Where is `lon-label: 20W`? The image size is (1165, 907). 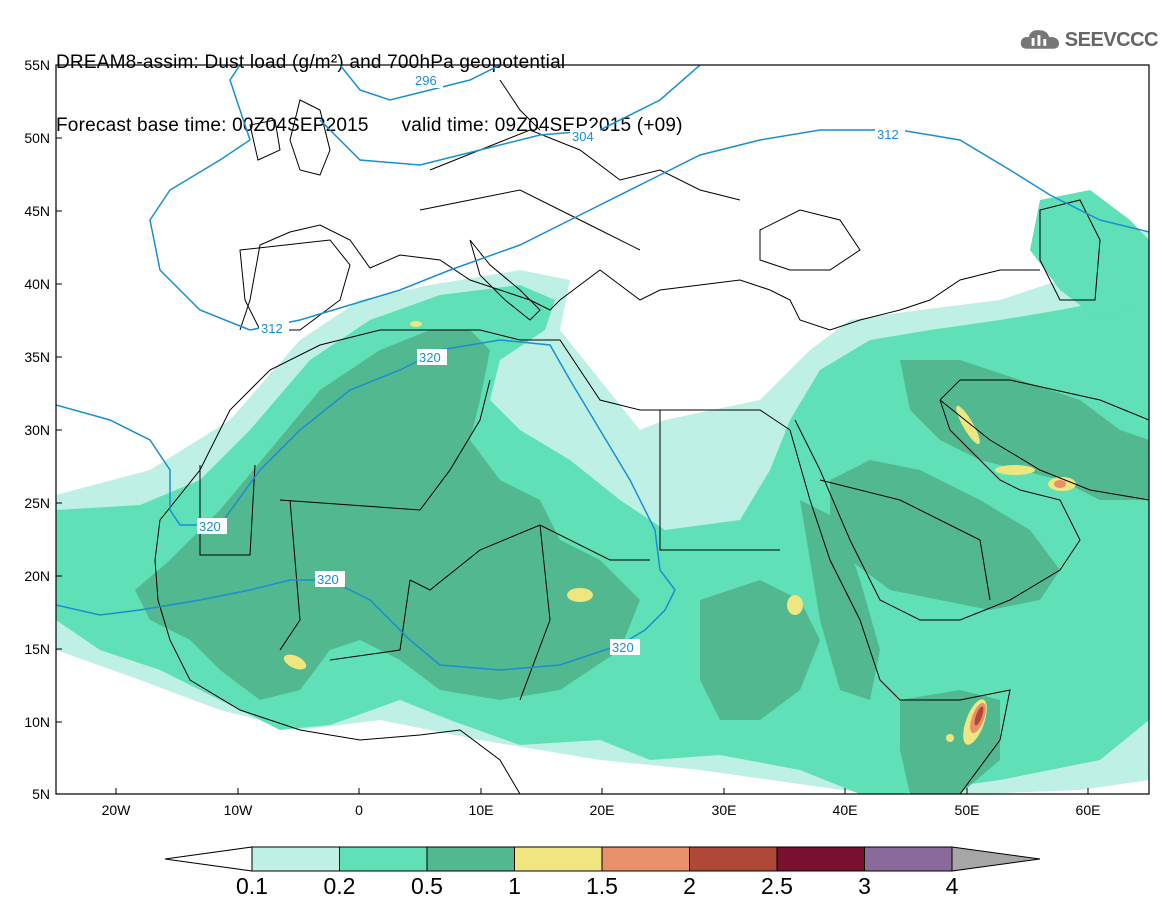
lon-label: 20W is located at coordinates (117, 810).